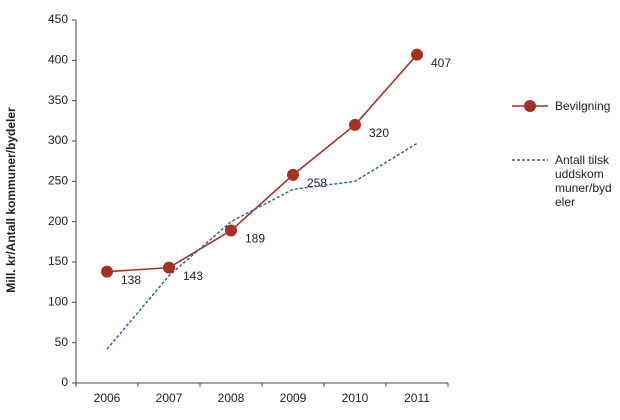 The height and width of the screenshot is (420, 620). What do you see at coordinates (379, 133) in the screenshot?
I see `data-label: 320` at bounding box center [379, 133].